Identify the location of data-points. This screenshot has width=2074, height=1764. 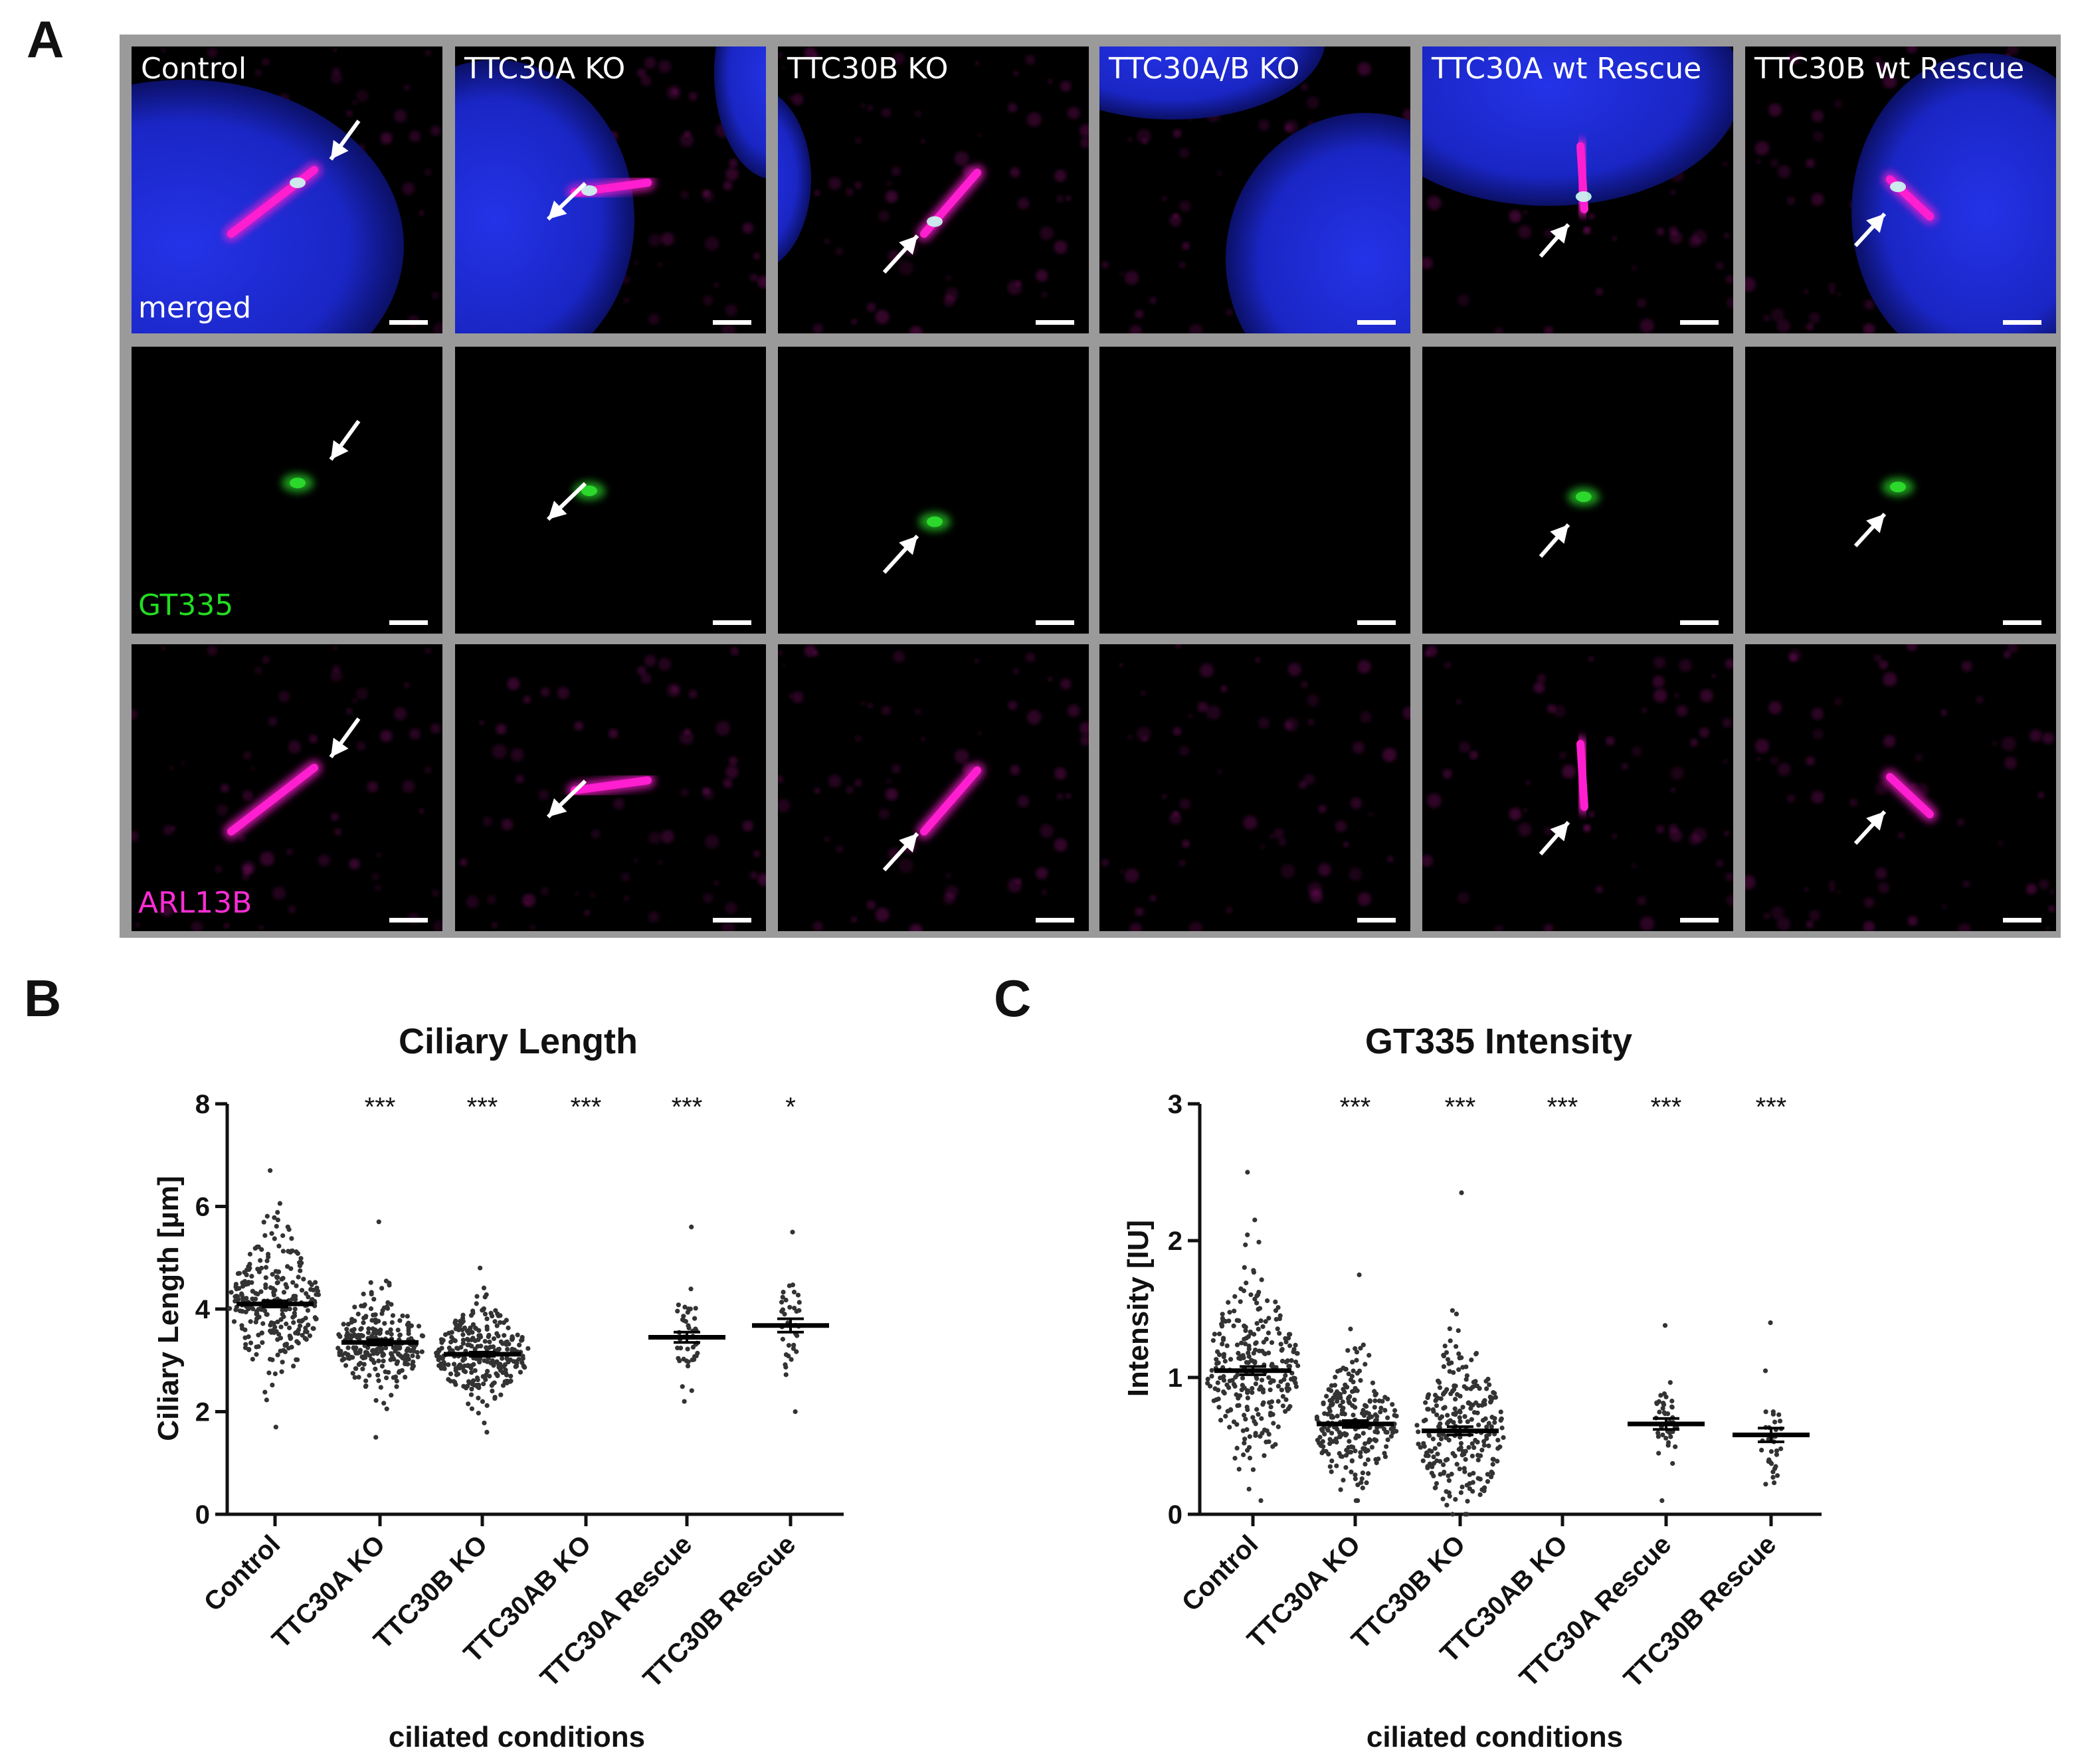
(1356, 1388).